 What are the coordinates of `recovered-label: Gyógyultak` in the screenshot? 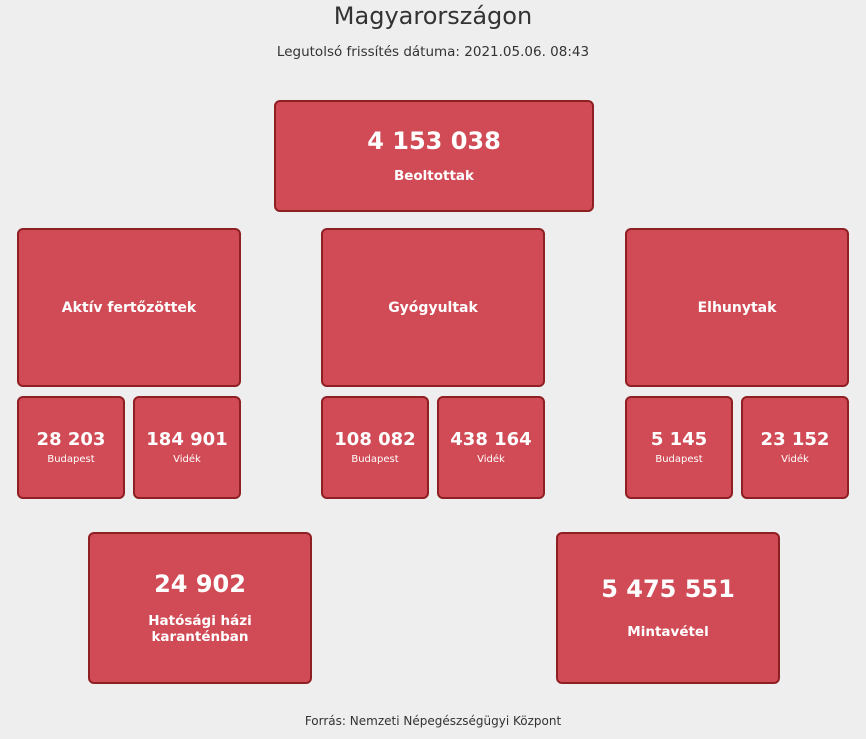 It's located at (433, 307).